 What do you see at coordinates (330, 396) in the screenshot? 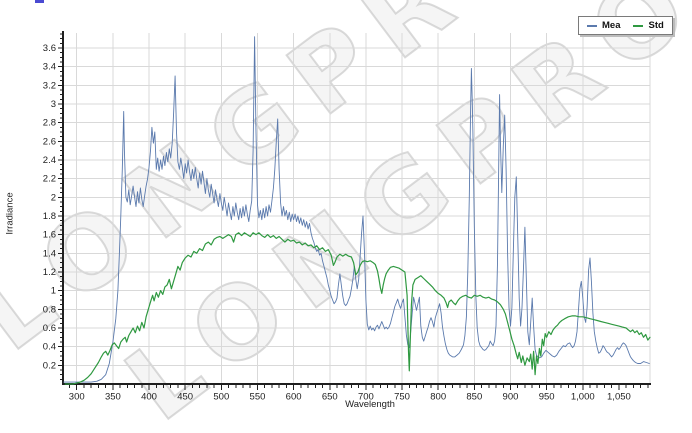
I see `x-tick-label: 650` at bounding box center [330, 396].